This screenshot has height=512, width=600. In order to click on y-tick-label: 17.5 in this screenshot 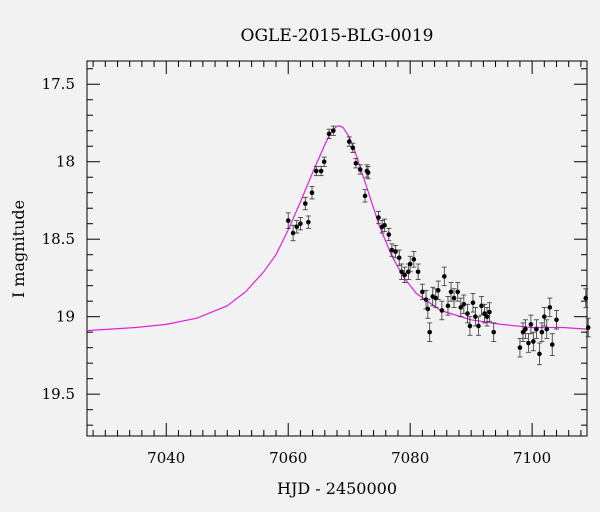, I will do `click(58, 84)`.